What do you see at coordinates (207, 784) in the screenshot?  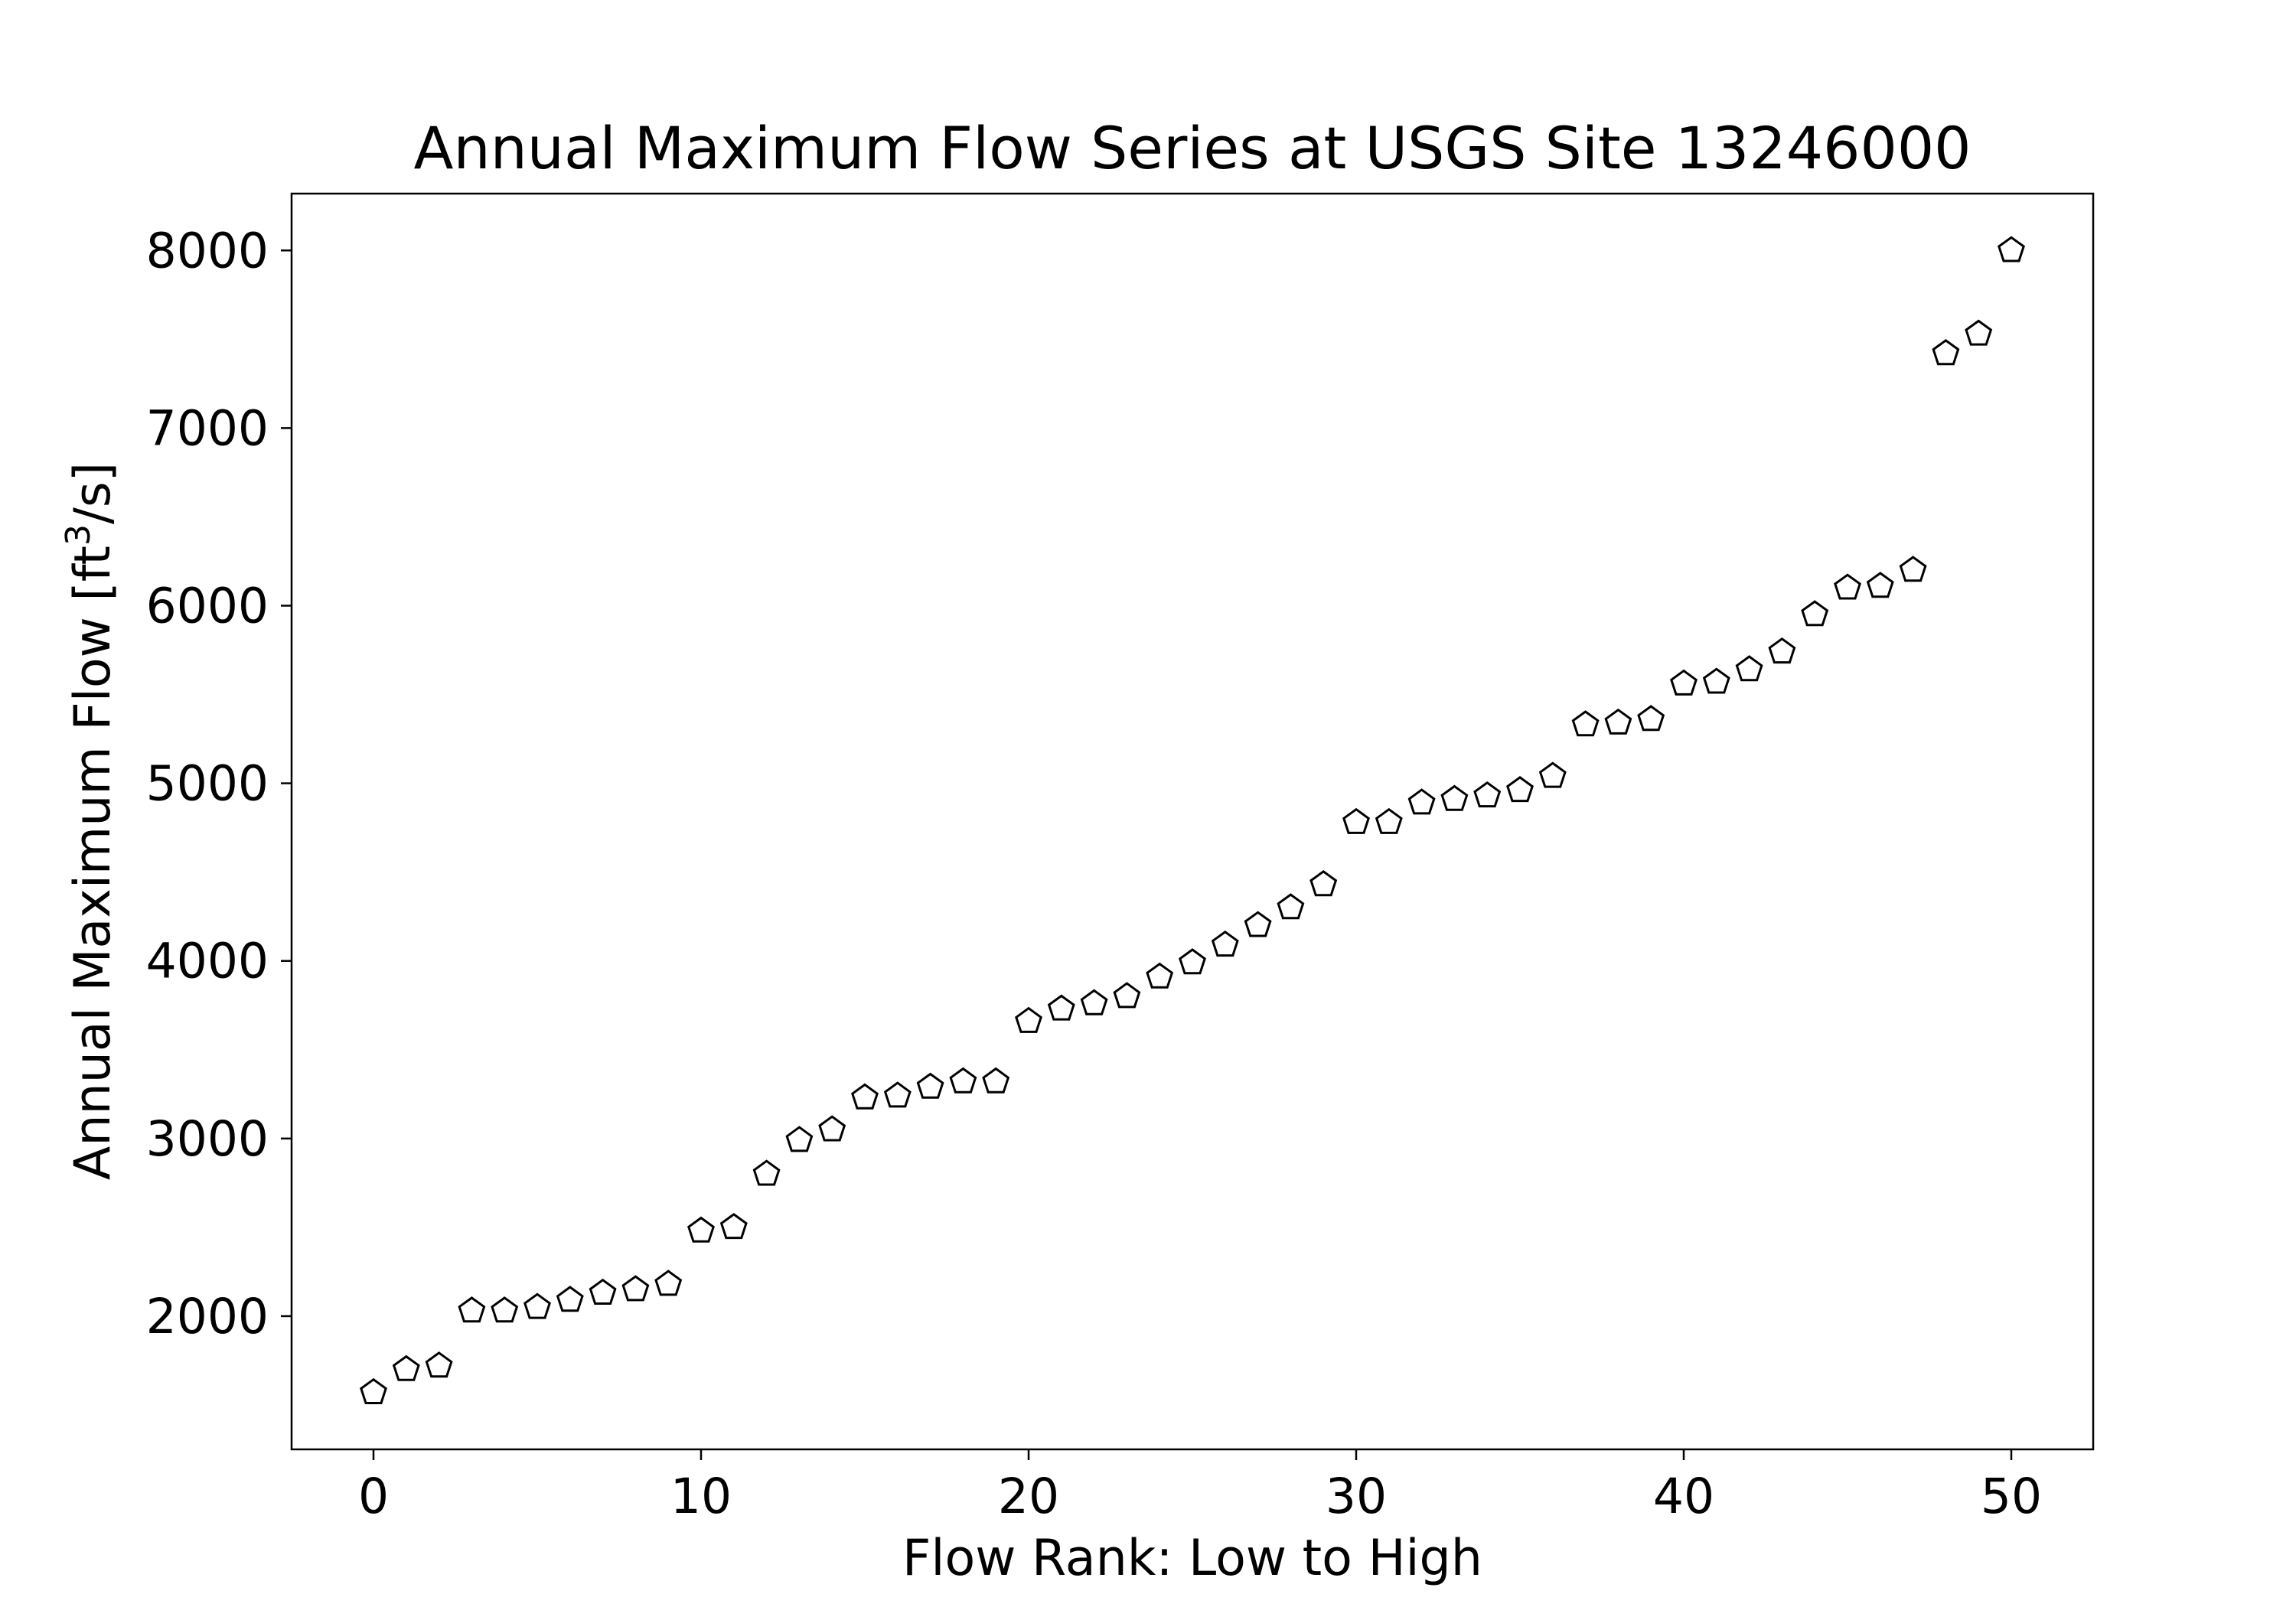 I see `y-tick-label: 5000` at bounding box center [207, 784].